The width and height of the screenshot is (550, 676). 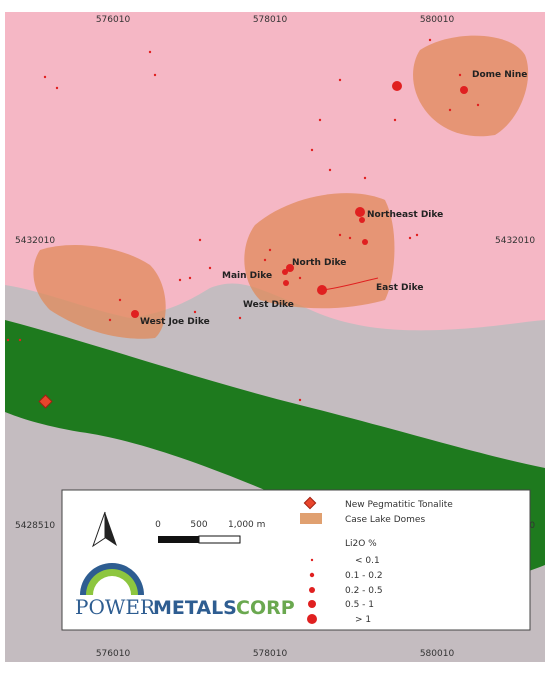 What do you see at coordinates (112, 579) in the screenshot?
I see `logo-fan` at bounding box center [112, 579].